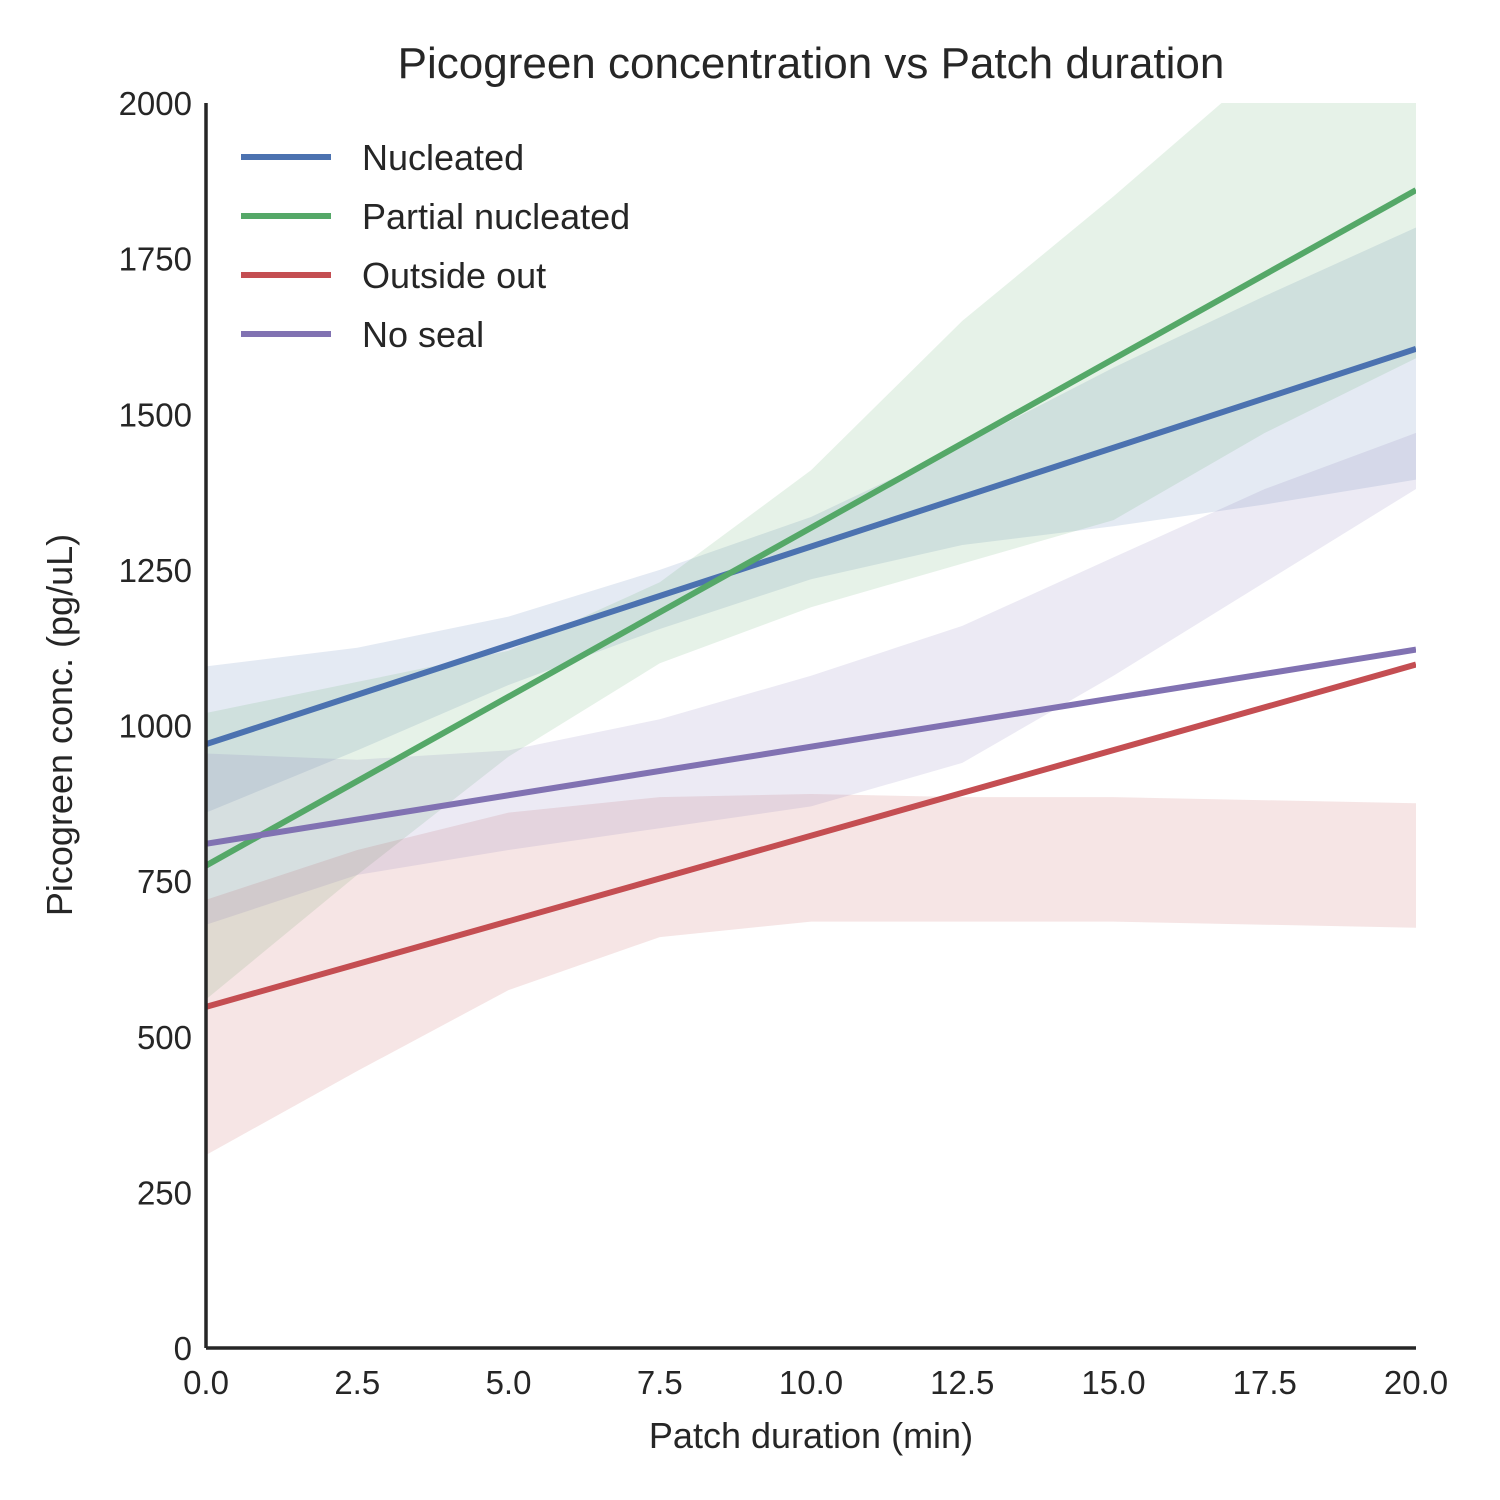  Describe the element at coordinates (1416, 1382) in the screenshot. I see `x-tick-label: 20.0` at that location.